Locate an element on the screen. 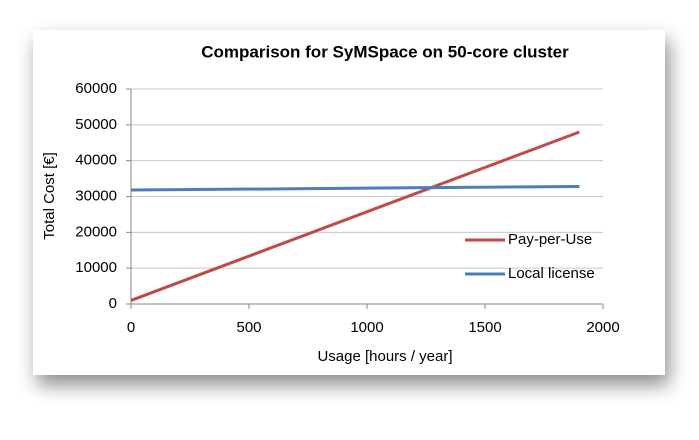  x-tick-label: 1000 is located at coordinates (366, 327).